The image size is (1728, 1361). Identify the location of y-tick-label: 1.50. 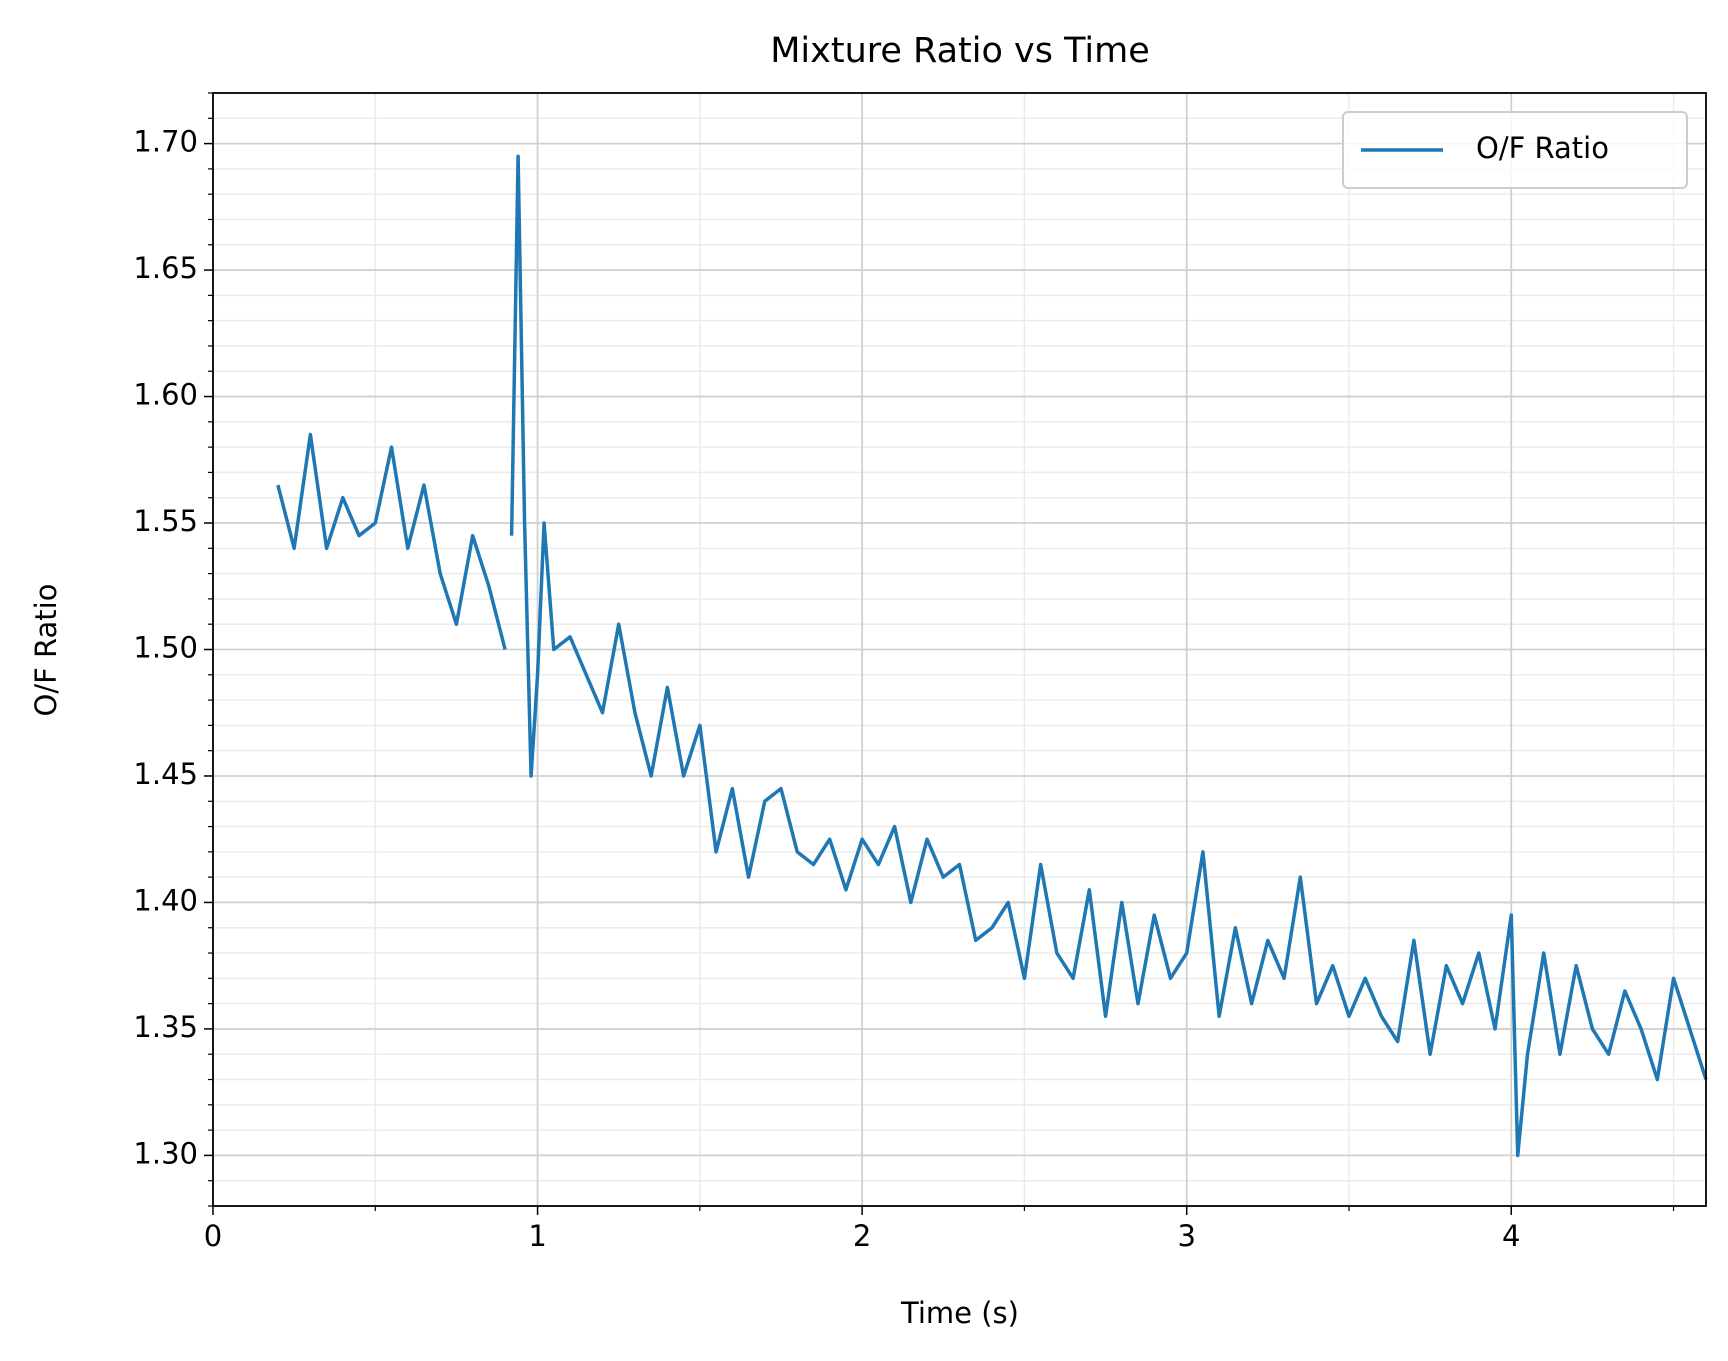
(165, 648).